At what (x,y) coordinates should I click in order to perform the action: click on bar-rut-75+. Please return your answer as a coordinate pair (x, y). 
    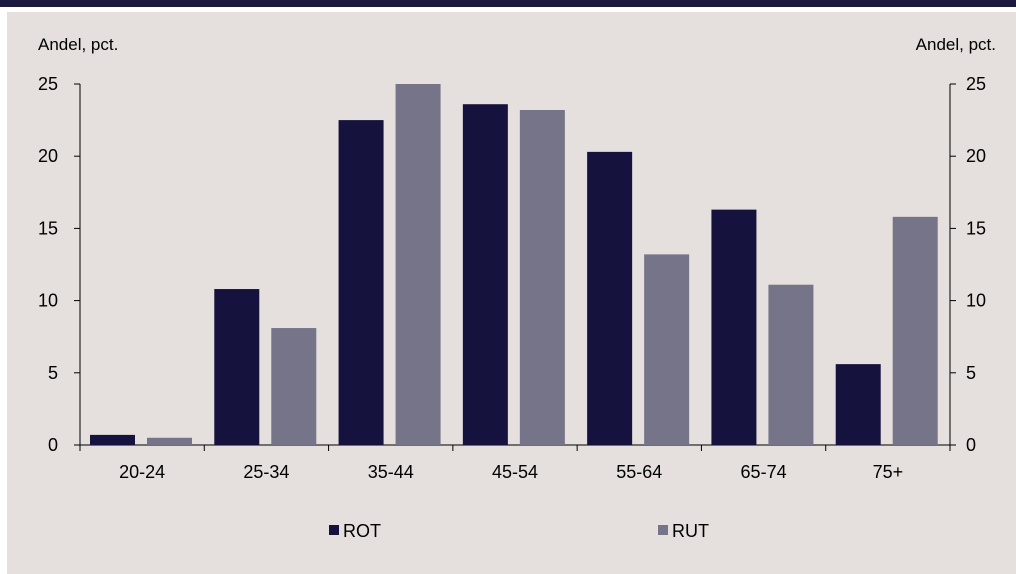
    Looking at the image, I should click on (915, 330).